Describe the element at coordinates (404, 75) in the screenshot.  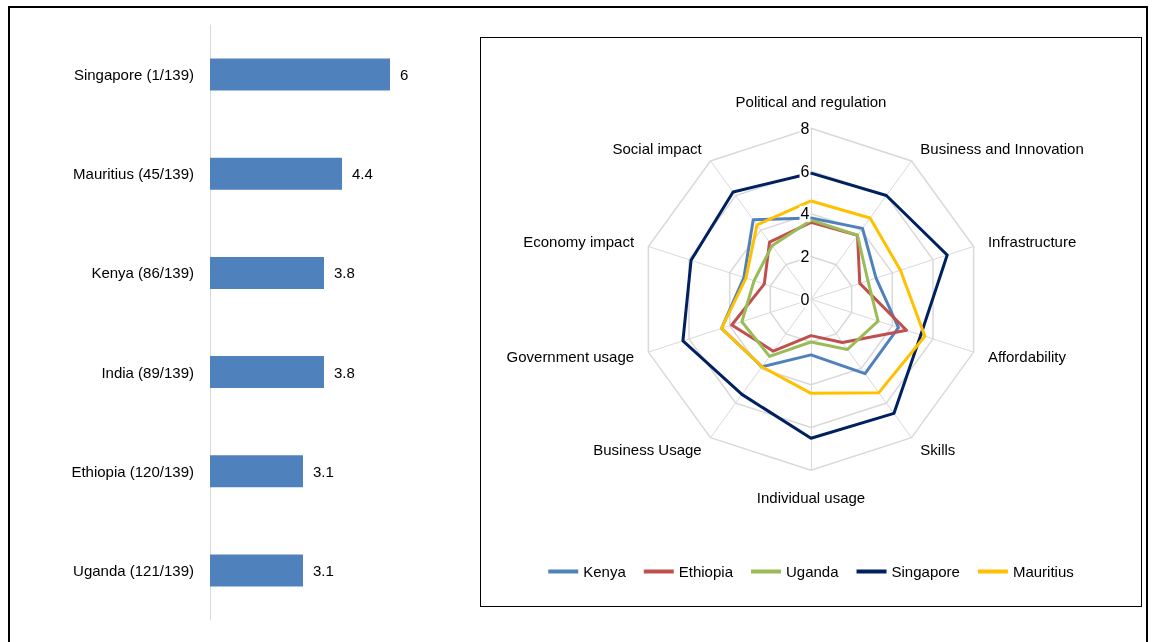
I see `data-label: 6` at that location.